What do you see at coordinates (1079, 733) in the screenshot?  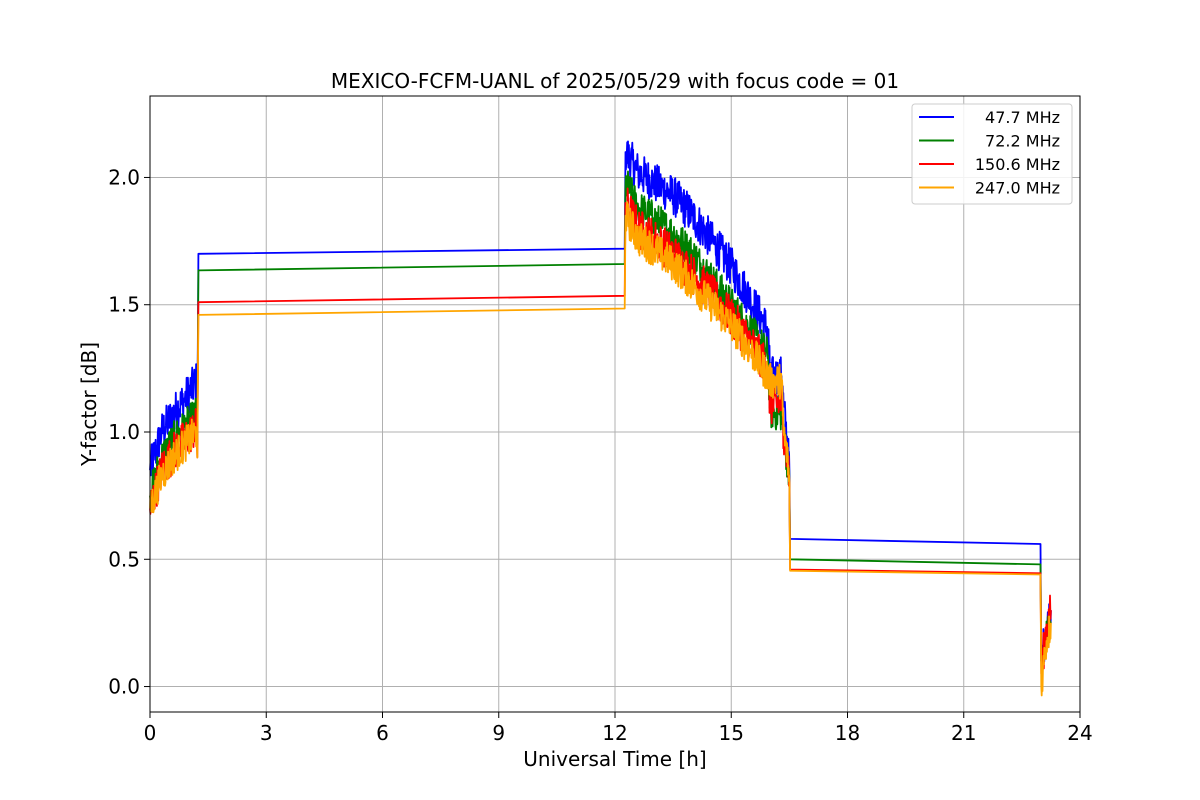 I see `x-tick-label: 24` at bounding box center [1079, 733].